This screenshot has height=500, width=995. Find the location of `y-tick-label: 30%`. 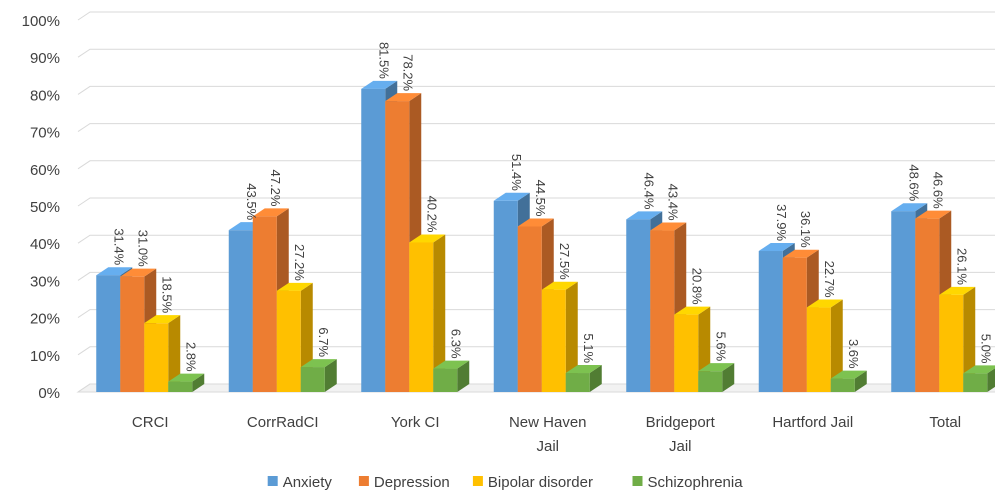

y-tick-label: 30% is located at coordinates (45, 281).